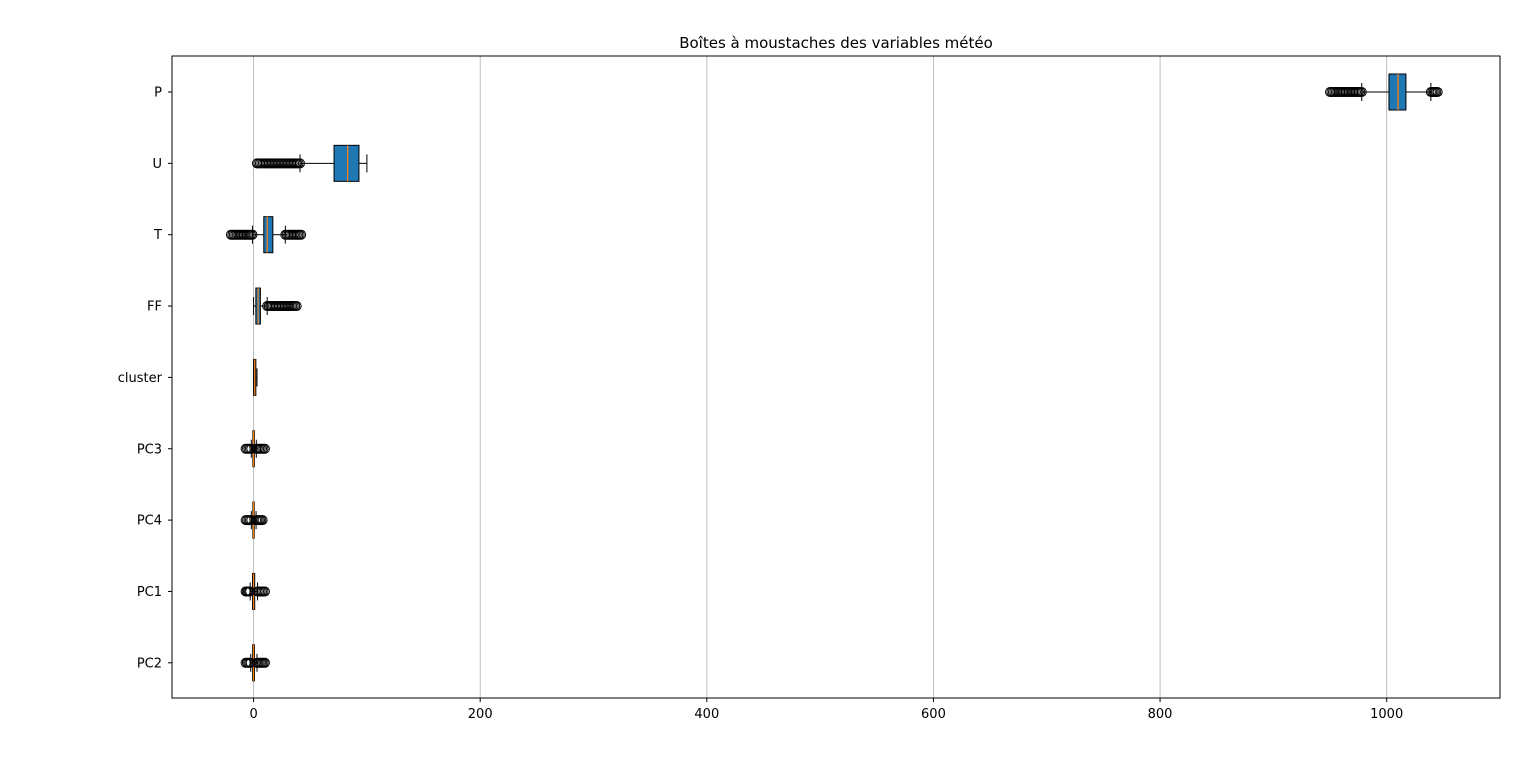 This screenshot has height=759, width=1536. What do you see at coordinates (346, 163) in the screenshot?
I see `box-U` at bounding box center [346, 163].